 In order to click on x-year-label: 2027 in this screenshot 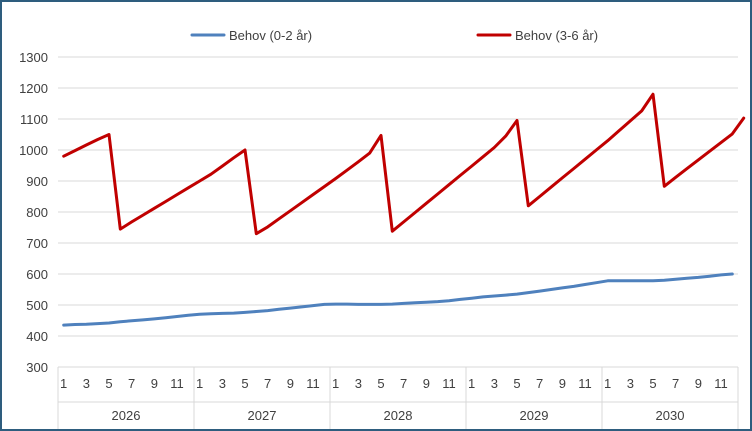, I will do `click(262, 415)`.